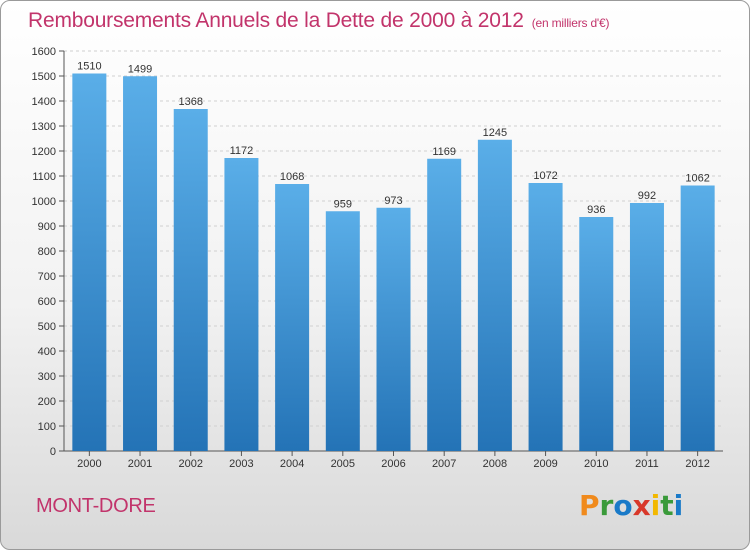  What do you see at coordinates (140, 263) in the screenshot?
I see `bar-2001` at bounding box center [140, 263].